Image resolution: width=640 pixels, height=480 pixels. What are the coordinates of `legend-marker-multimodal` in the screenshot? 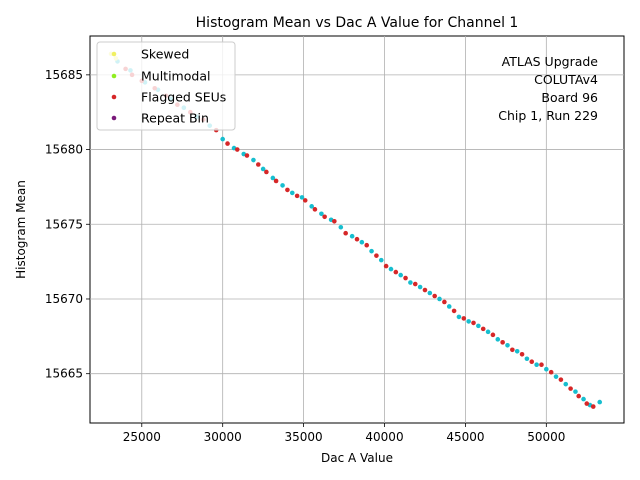 It's located at (114, 76).